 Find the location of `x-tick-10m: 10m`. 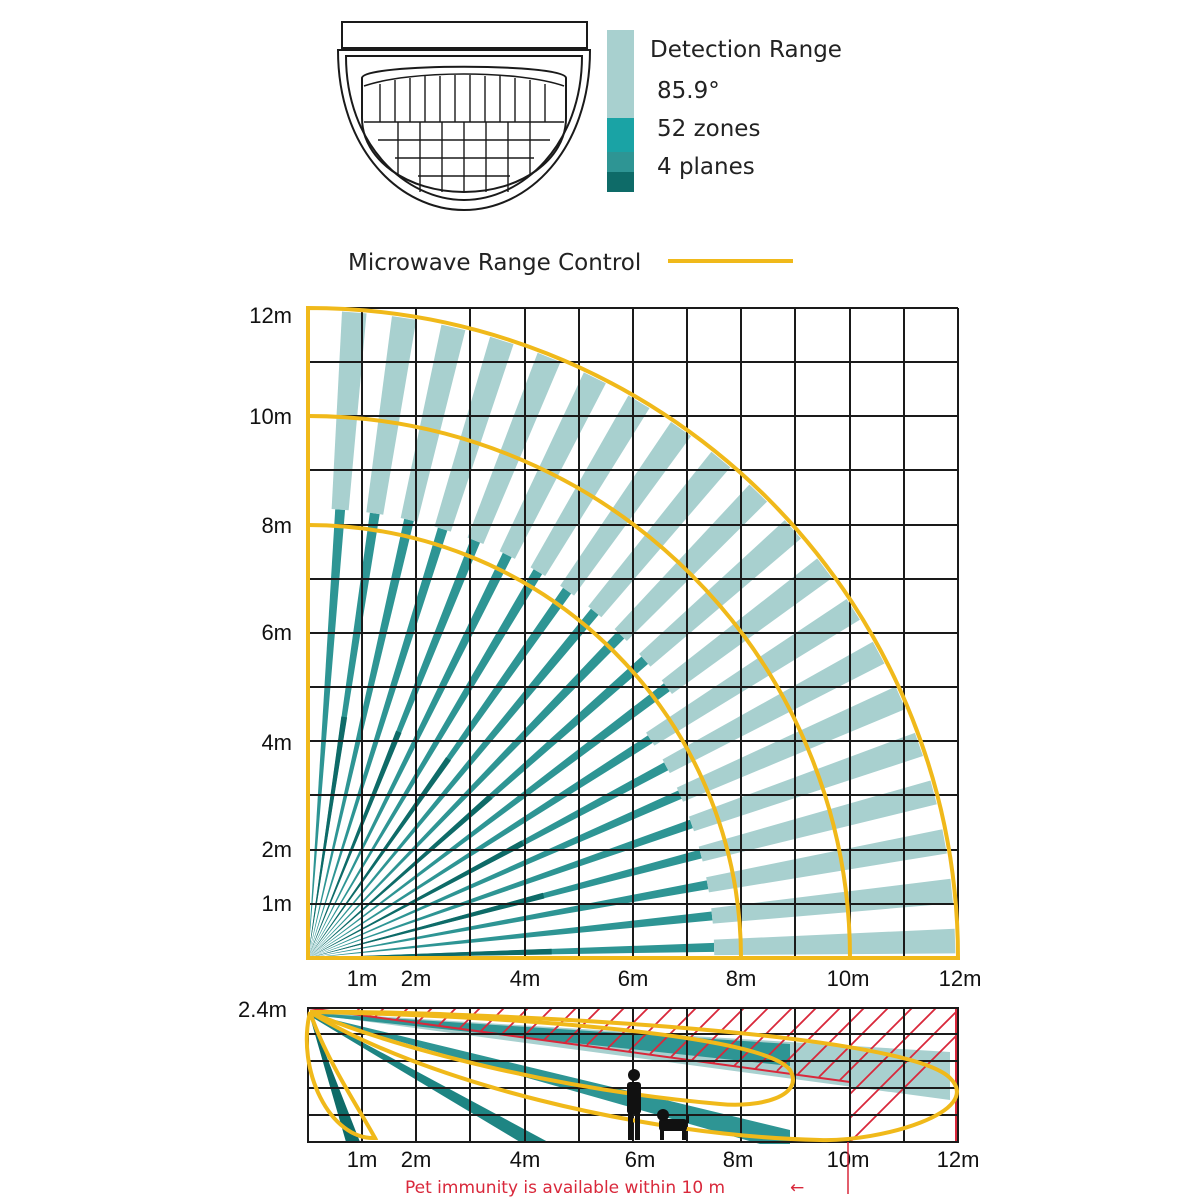

x-tick-10m: 10m is located at coordinates (848, 978).